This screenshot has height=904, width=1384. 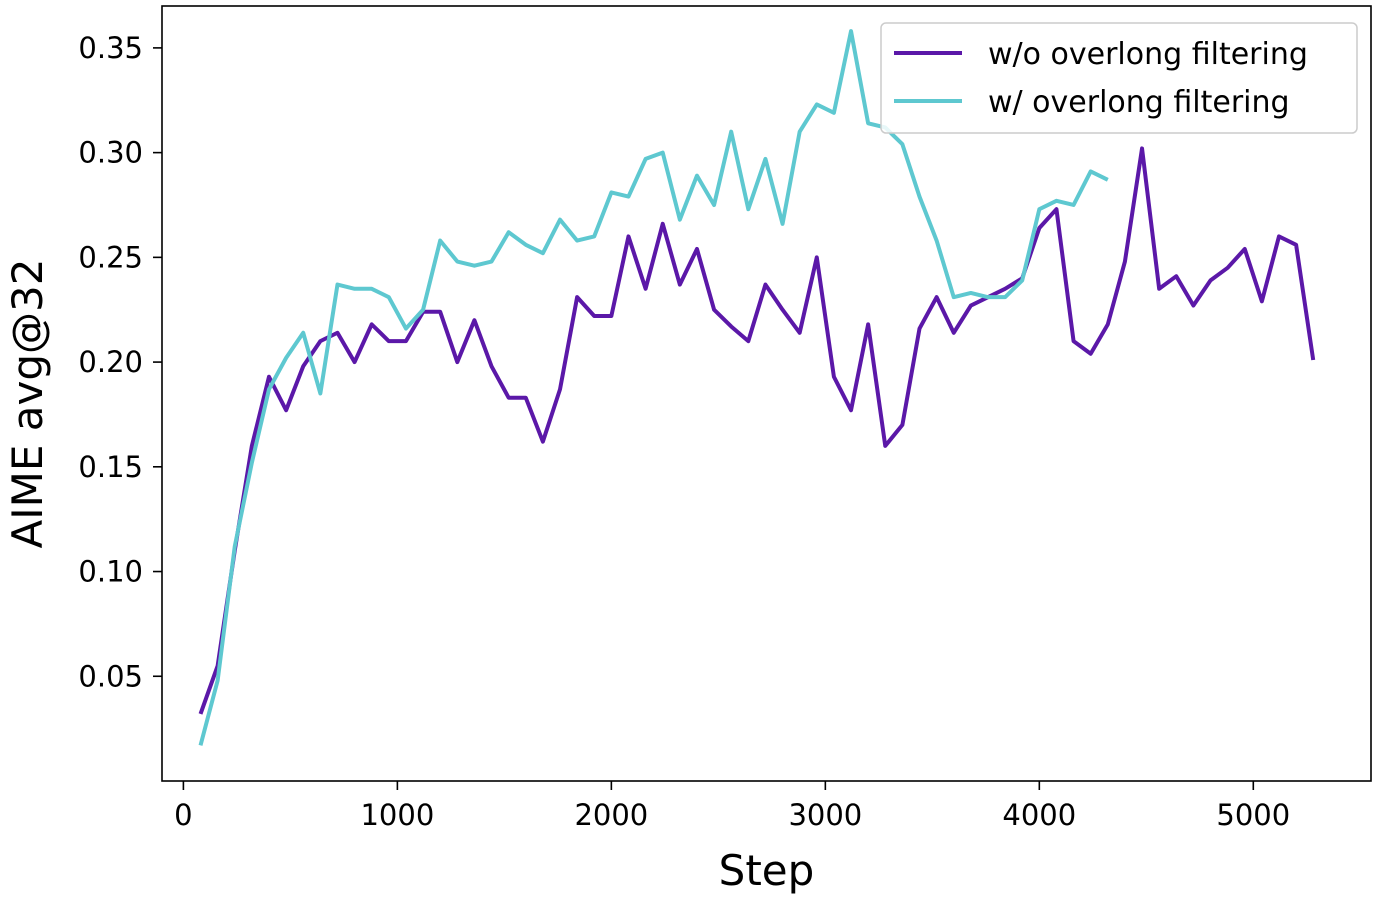 I want to click on x-tick-label: 2000, so click(x=611, y=815).